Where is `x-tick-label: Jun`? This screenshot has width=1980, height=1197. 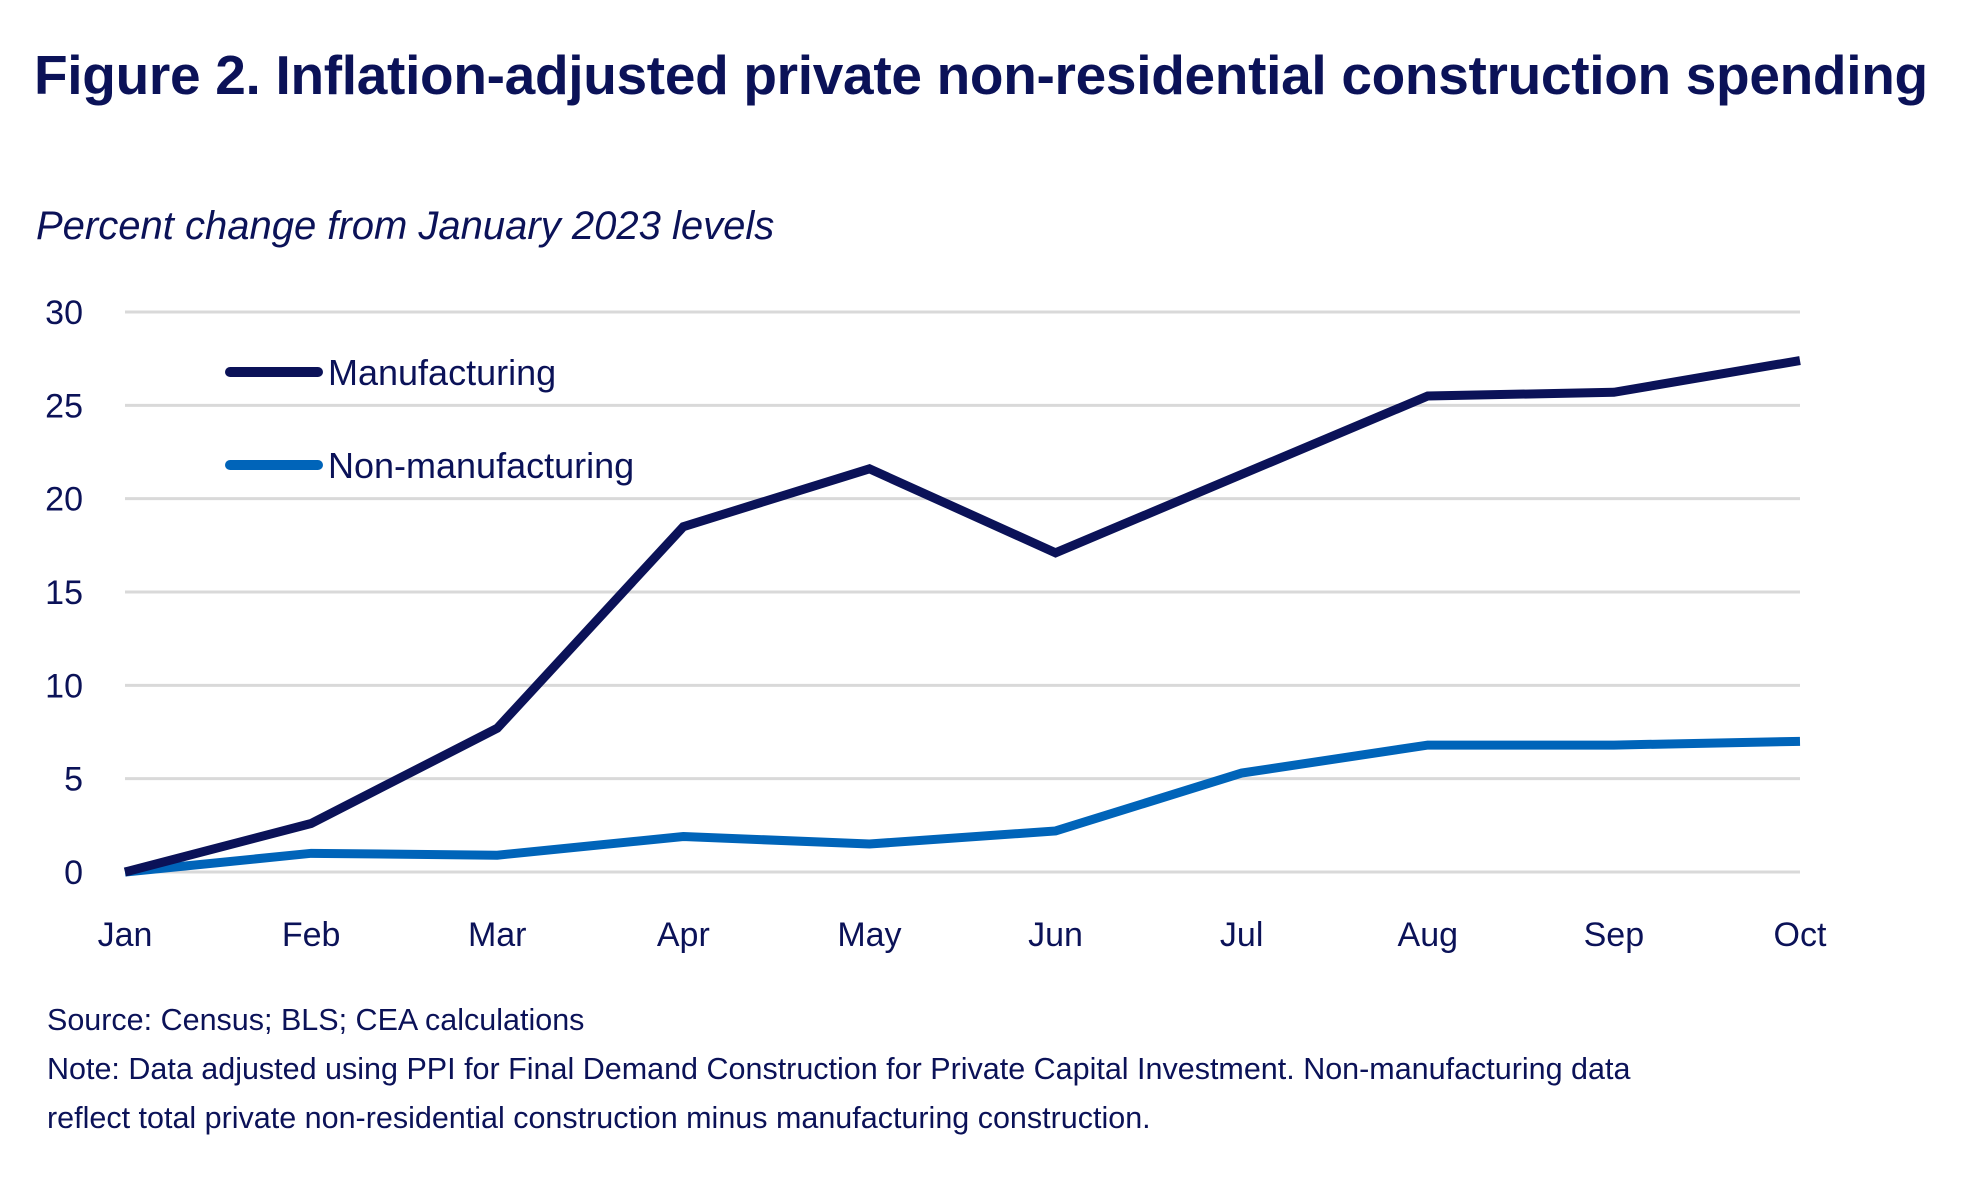 x-tick-label: Jun is located at coordinates (1055, 935).